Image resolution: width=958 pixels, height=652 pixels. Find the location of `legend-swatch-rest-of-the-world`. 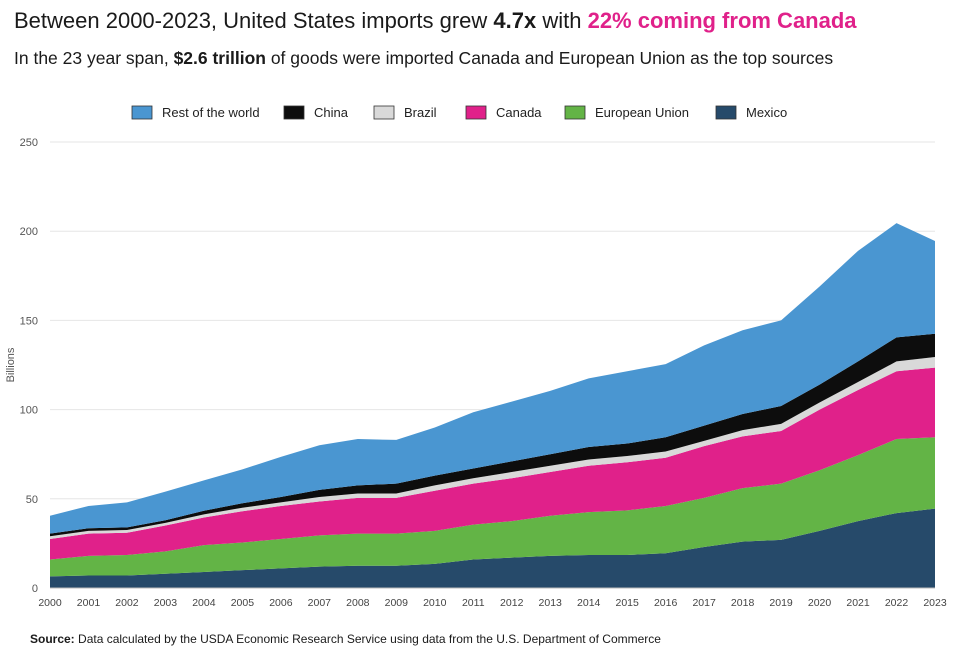

legend-swatch-rest-of-the-world is located at coordinates (142, 112).